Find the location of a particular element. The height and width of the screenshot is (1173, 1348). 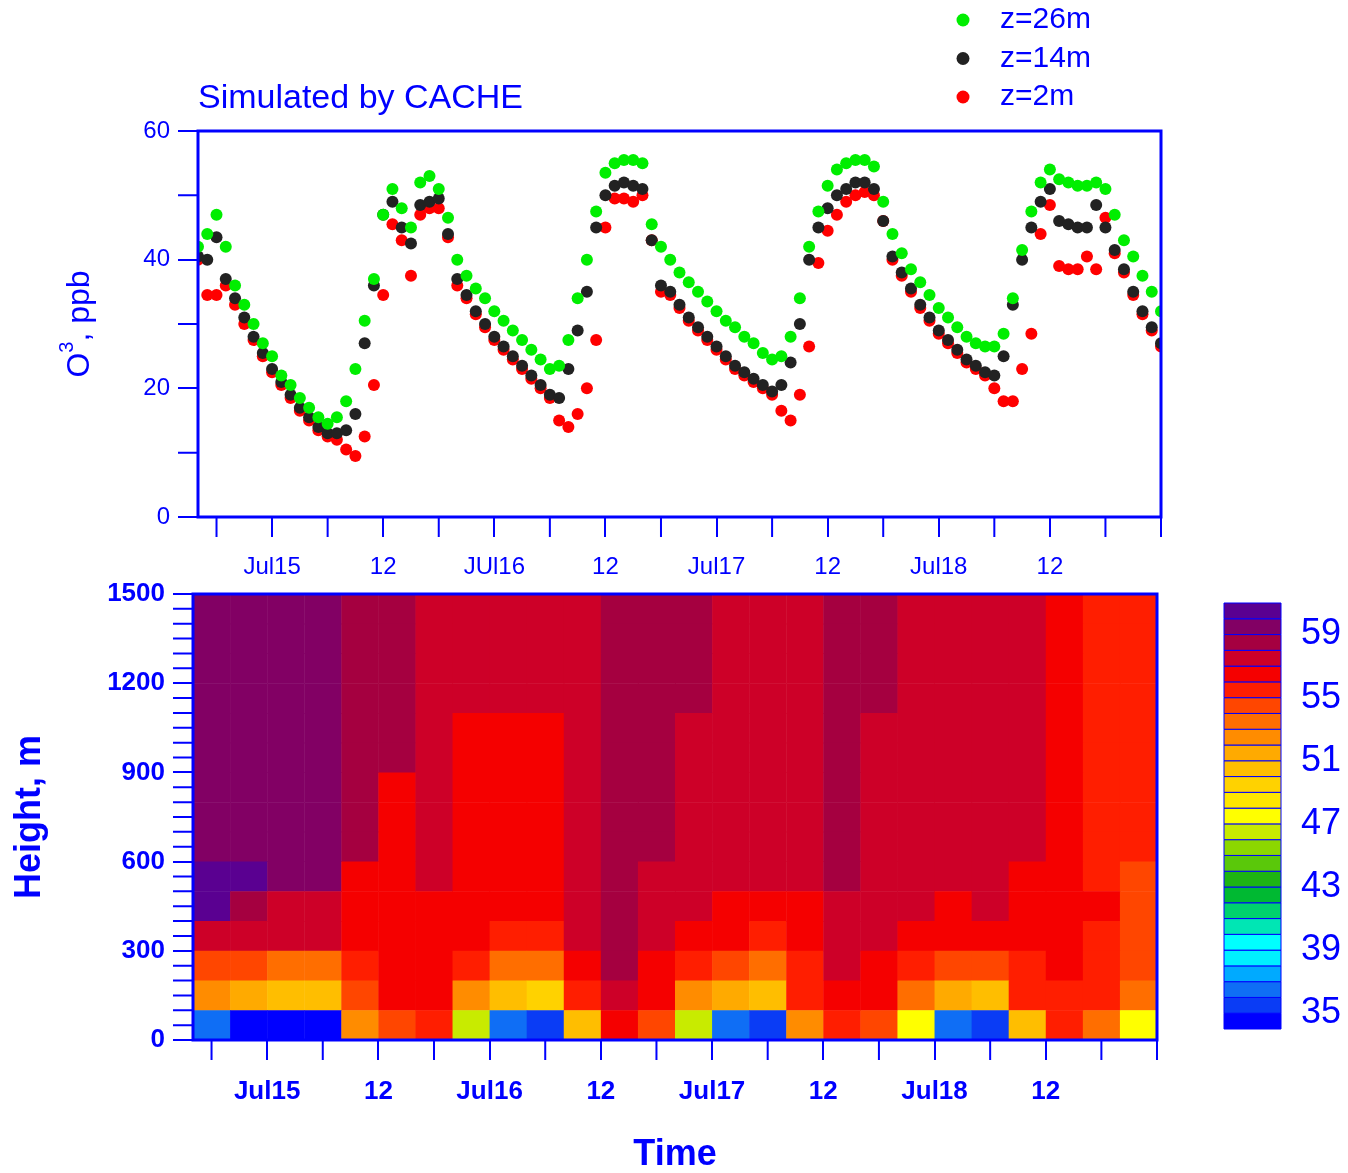

legend-label: z=14m is located at coordinates (1045, 56).